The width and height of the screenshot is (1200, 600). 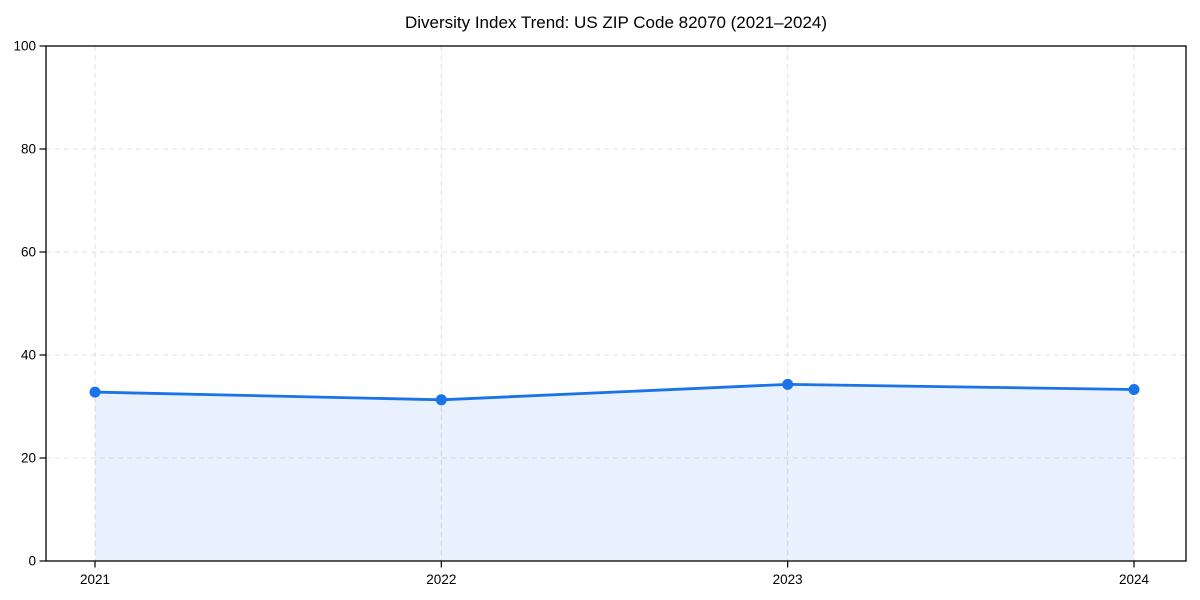 I want to click on y-tick-label: 100, so click(x=24, y=46).